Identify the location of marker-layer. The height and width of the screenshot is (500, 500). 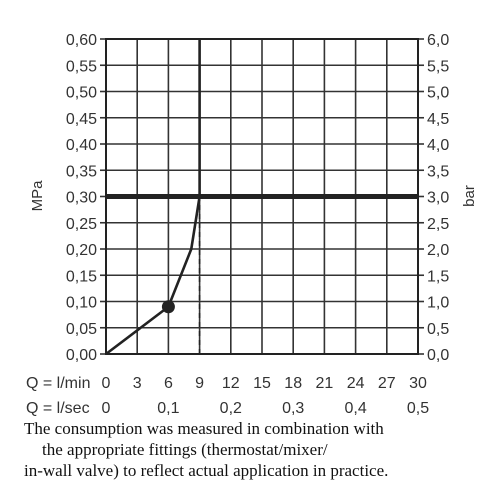
(168, 307).